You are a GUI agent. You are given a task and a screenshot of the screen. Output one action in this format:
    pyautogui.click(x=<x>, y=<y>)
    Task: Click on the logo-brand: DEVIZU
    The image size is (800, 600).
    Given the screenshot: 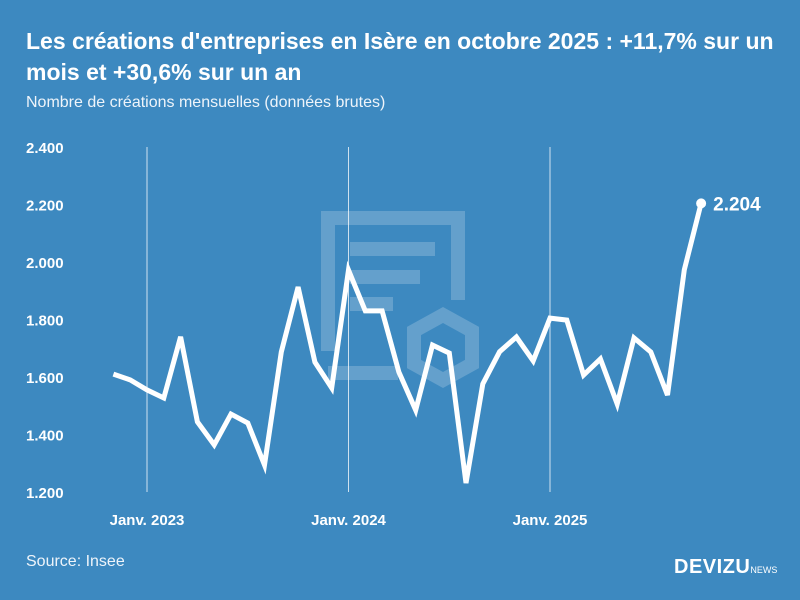 What is the action you would take?
    pyautogui.click(x=712, y=567)
    